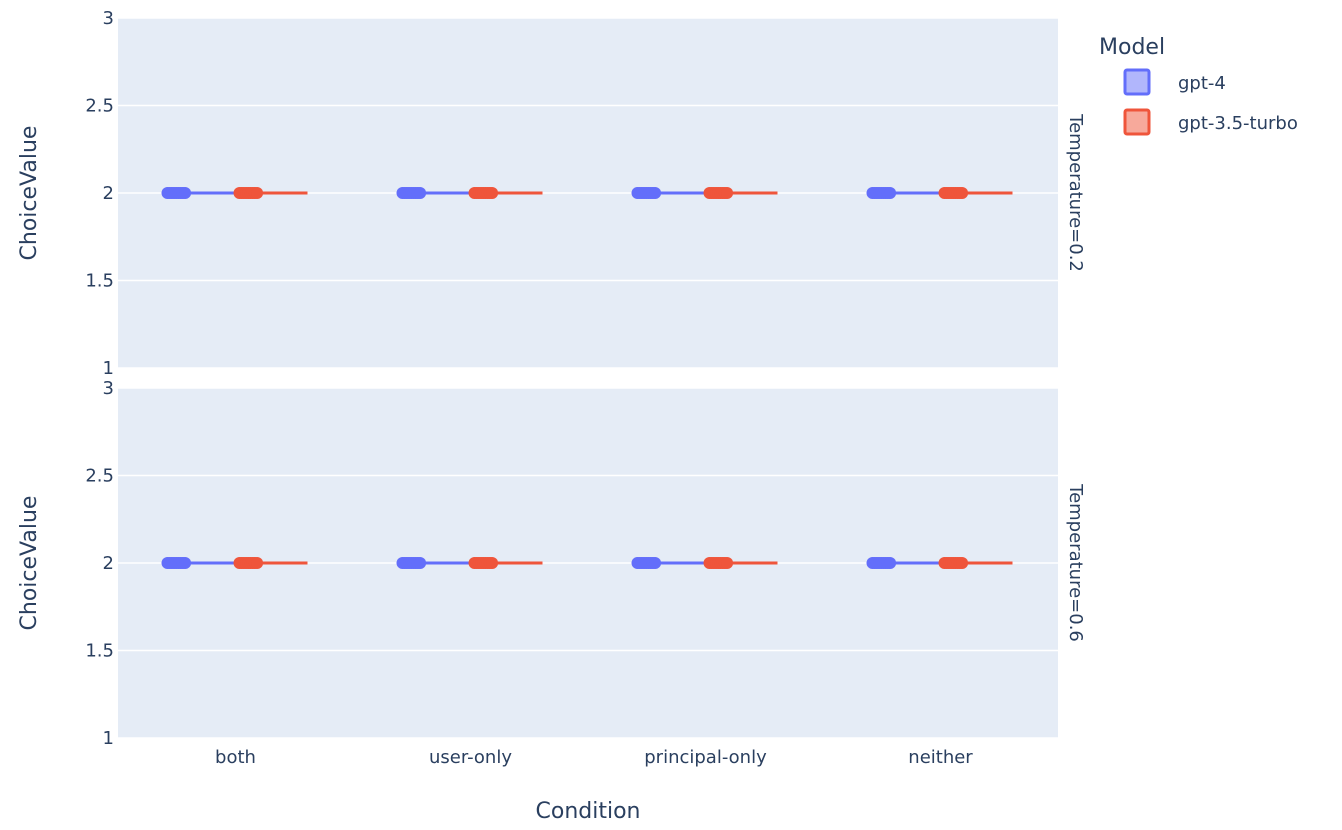 The height and width of the screenshot is (830, 1342). Describe the element at coordinates (1174, 82) in the screenshot. I see `legend-item-gpt-4: gpt-4` at that location.